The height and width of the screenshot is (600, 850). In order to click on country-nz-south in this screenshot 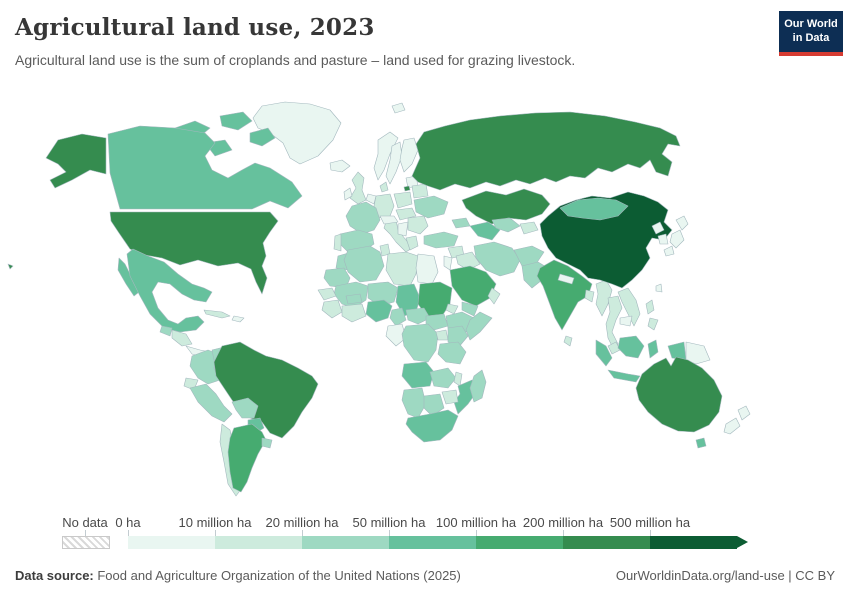, I will do `click(732, 426)`.